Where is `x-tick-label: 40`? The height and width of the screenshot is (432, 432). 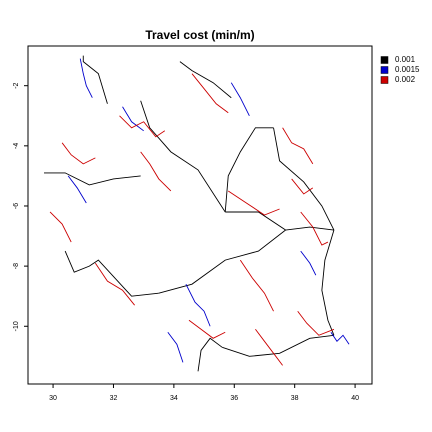
x-tick-label: 40 is located at coordinates (355, 398).